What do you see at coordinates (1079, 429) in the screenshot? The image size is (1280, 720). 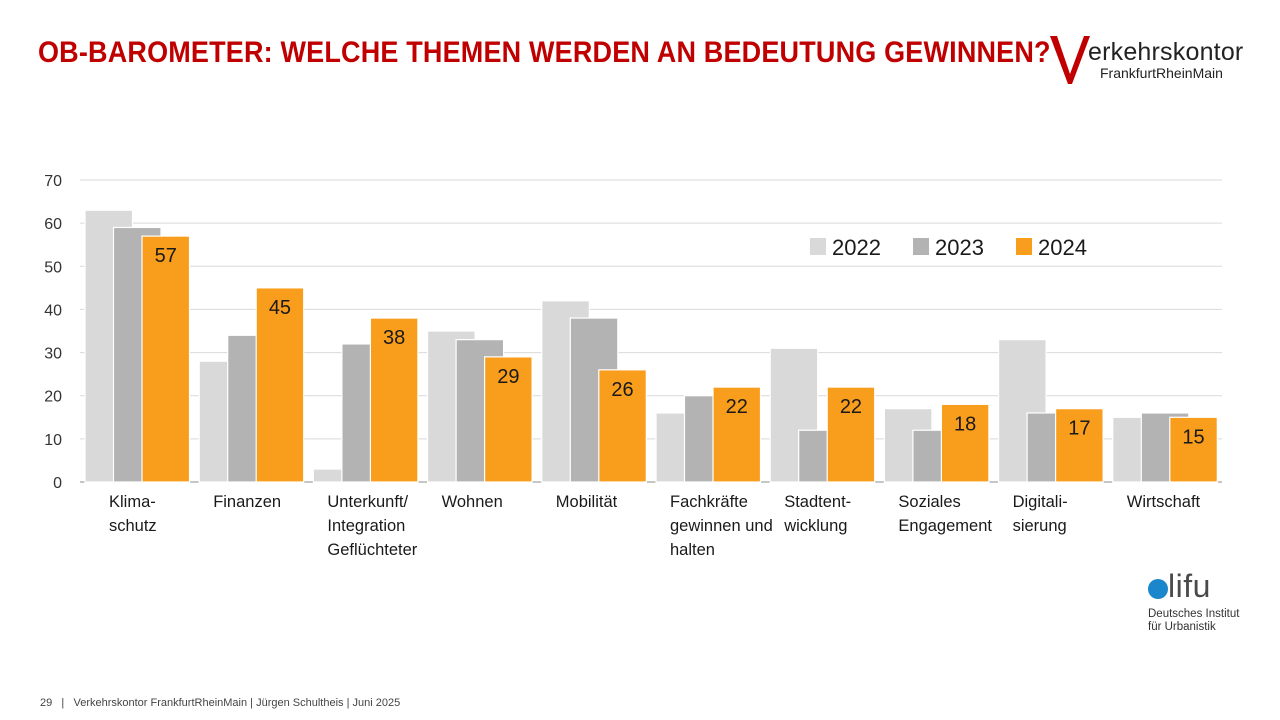 I see `data-label: 17` at bounding box center [1079, 429].